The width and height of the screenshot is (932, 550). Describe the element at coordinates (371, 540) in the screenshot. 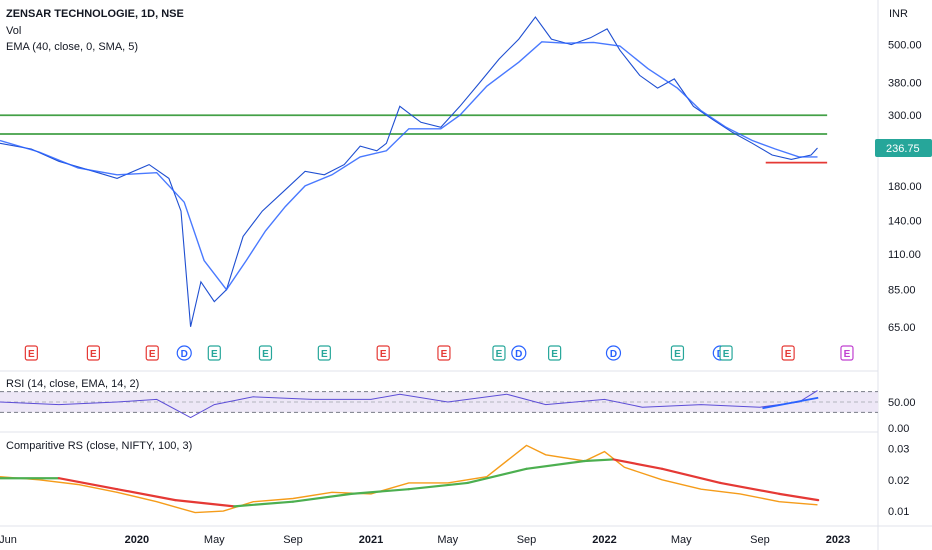

I see `time-axis-tick: 2021` at that location.